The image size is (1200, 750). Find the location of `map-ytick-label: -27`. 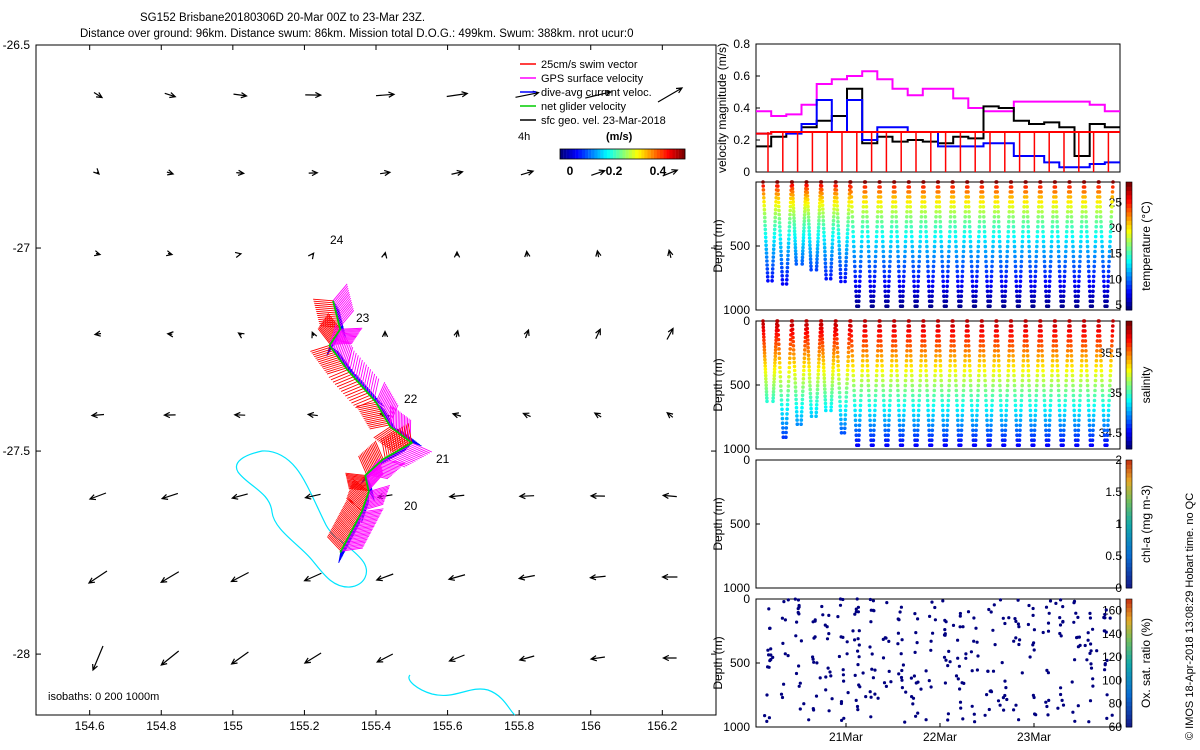

map-ytick-label: -27 is located at coordinates (22, 248).